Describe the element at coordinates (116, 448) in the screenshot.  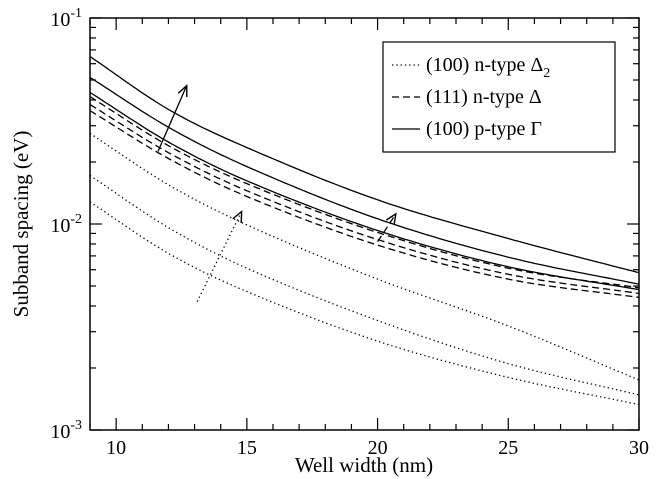
I see `x-tick-label: 10` at that location.